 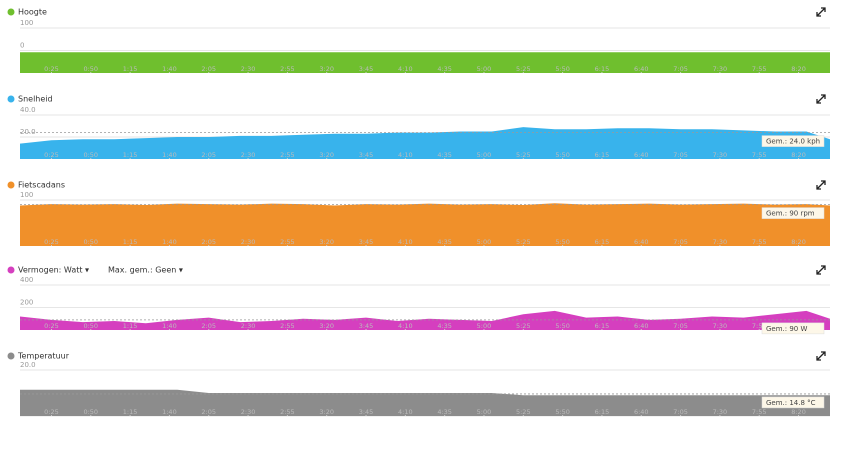 I want to click on average-label: Gem.: 14.8 °C, so click(x=791, y=403).